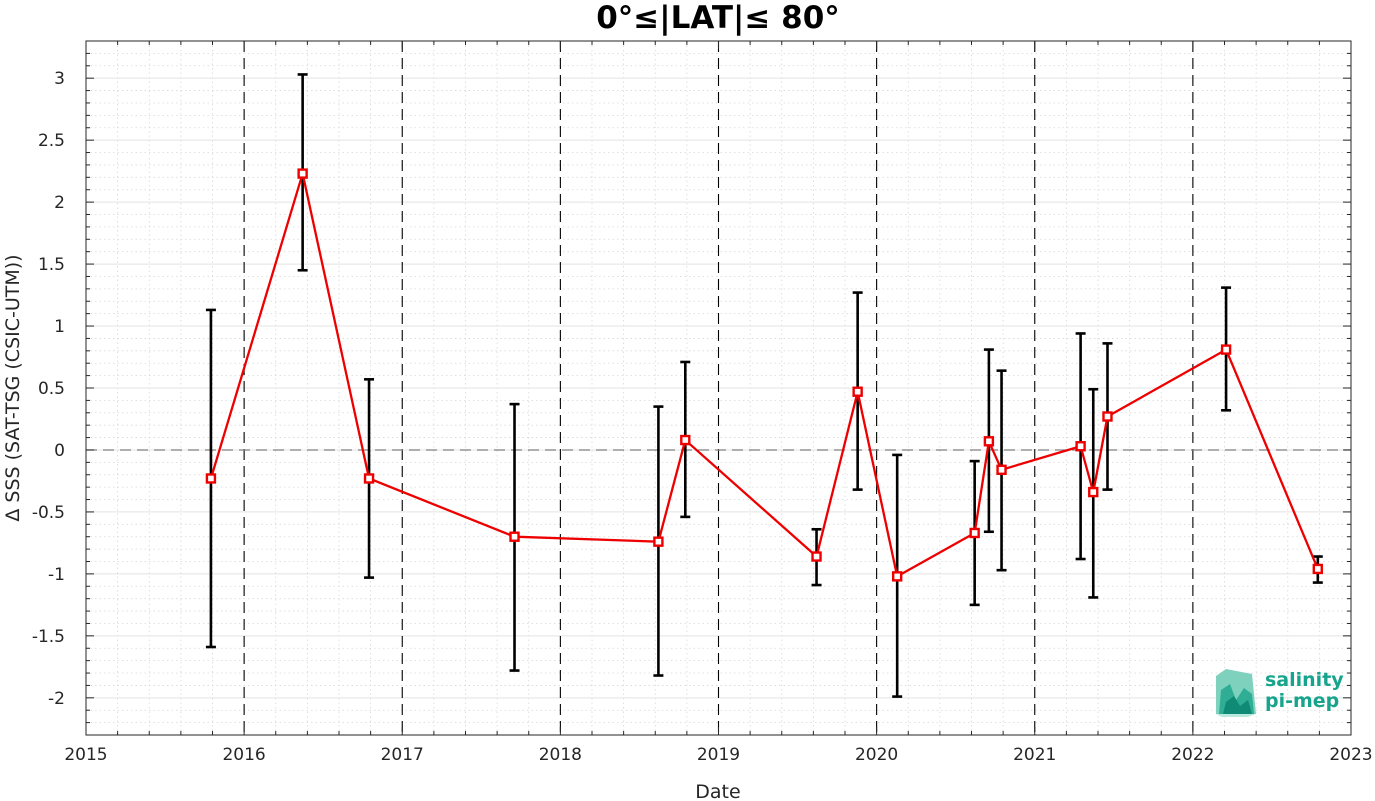 The height and width of the screenshot is (801, 1375). What do you see at coordinates (718, 18) in the screenshot?
I see `chart-title: 0°≤|LAT|≤ 80°` at bounding box center [718, 18].